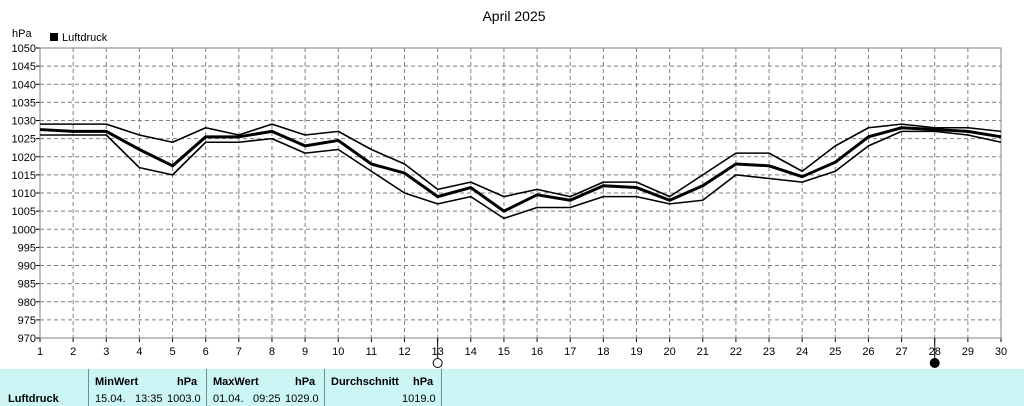 This screenshot has height=406, width=1024. Describe the element at coordinates (33, 399) in the screenshot. I see `summary-row-label: Luftdruck` at that location.